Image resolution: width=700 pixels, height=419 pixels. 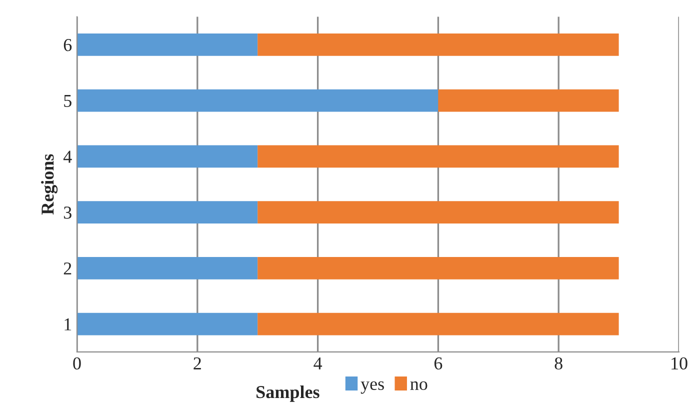 I want to click on x-axis-title: Samples, so click(x=288, y=393).